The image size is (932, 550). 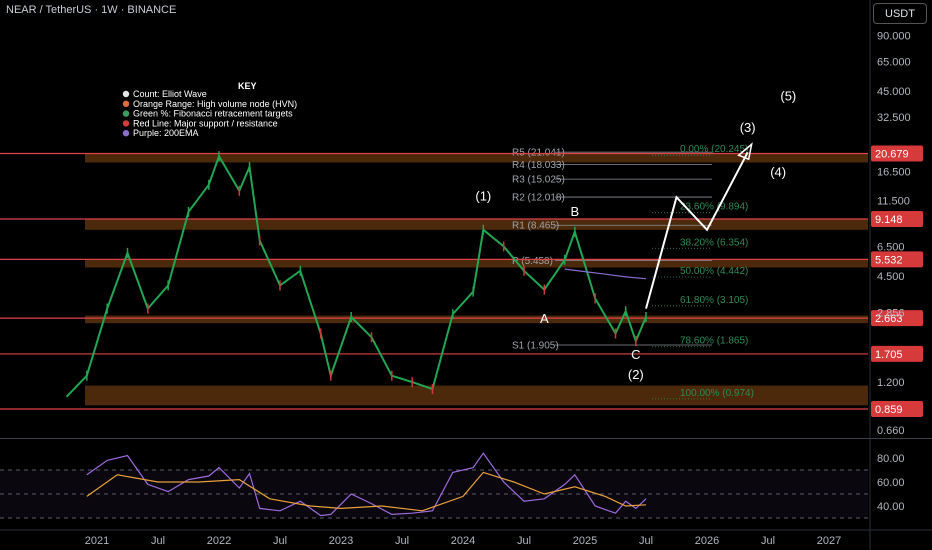 I want to click on x-tick-label: 2025, so click(x=585, y=541).